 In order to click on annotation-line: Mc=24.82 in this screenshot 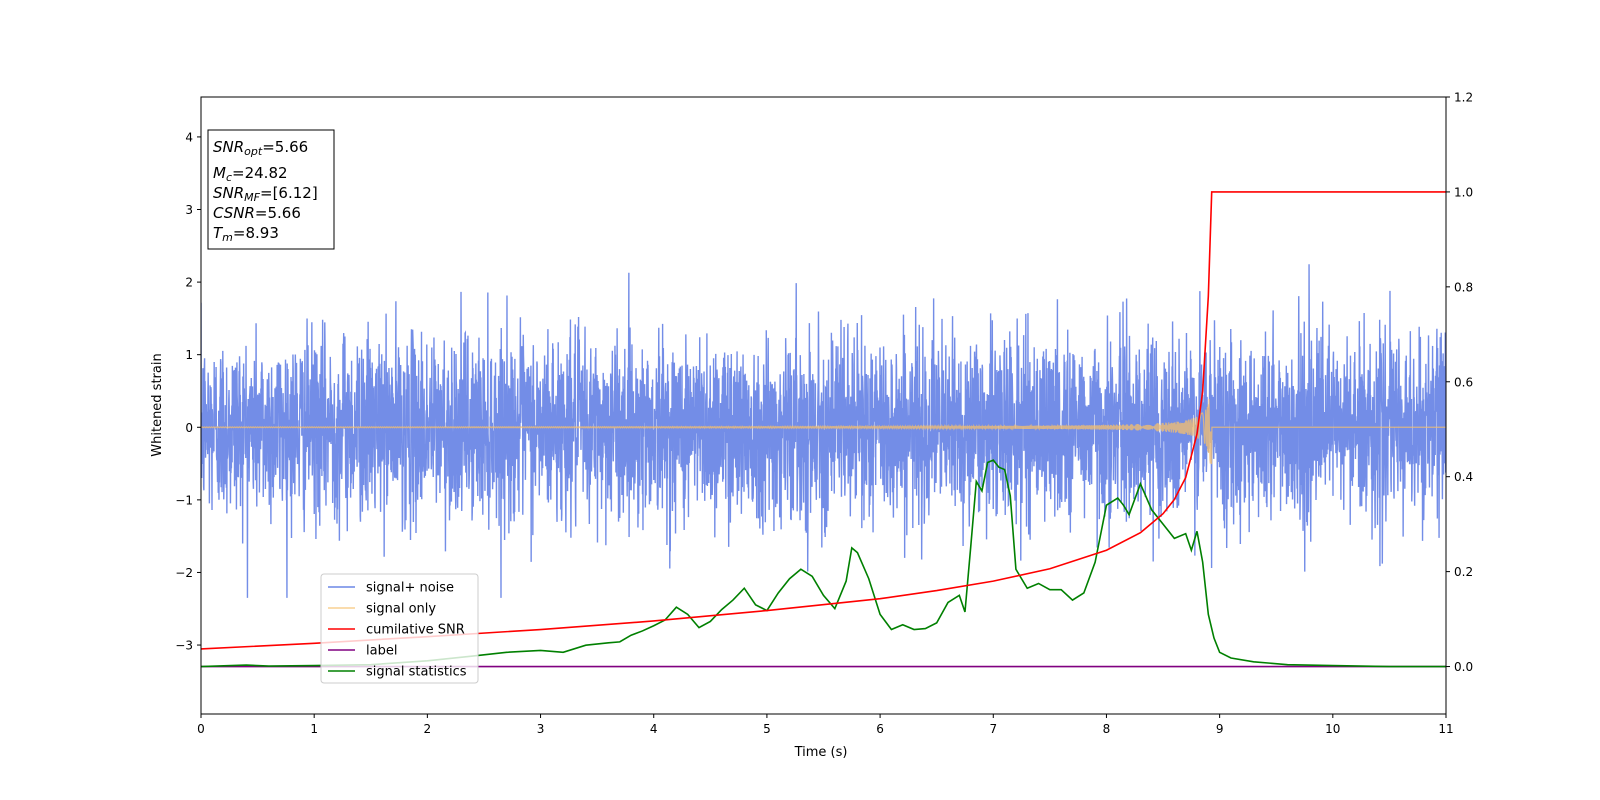, I will do `click(250, 174)`.